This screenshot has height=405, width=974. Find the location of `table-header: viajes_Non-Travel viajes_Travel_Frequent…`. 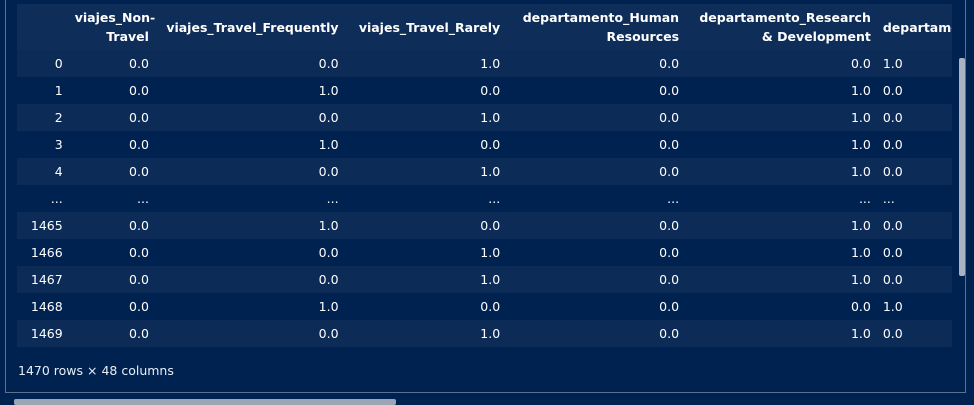

table-header: viajes_Non-Travel viajes_Travel_Frequent… is located at coordinates (484, 27).